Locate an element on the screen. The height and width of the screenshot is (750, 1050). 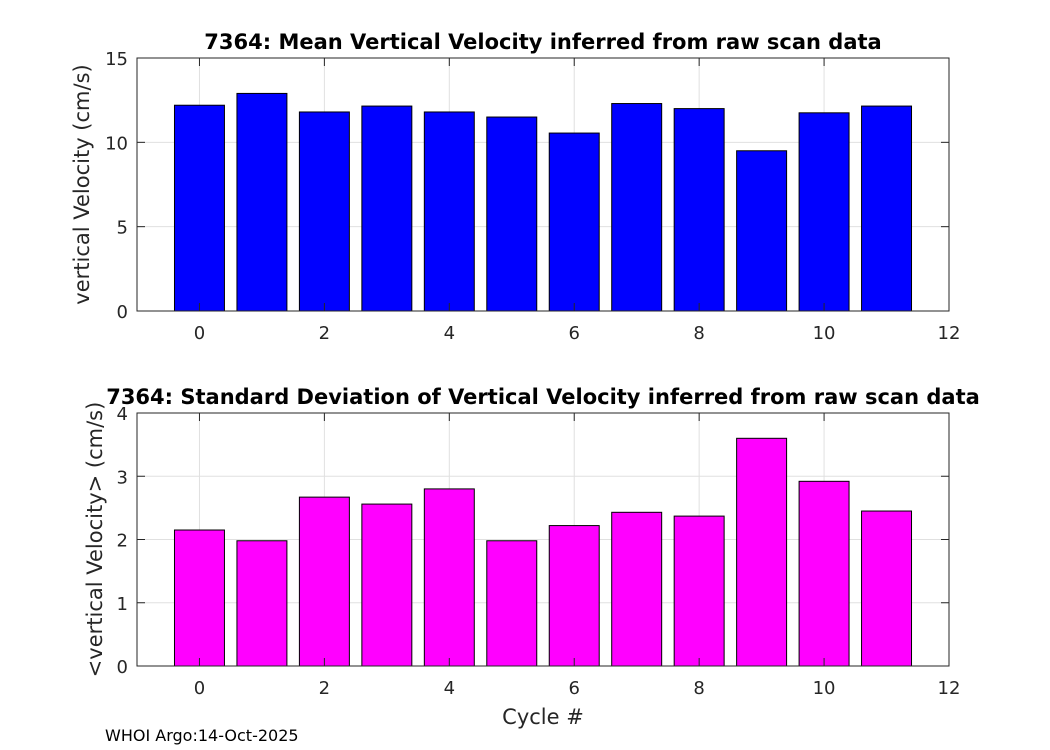
bottom-ylabel: <vertical Velocity> (cm/s) is located at coordinates (95, 540).